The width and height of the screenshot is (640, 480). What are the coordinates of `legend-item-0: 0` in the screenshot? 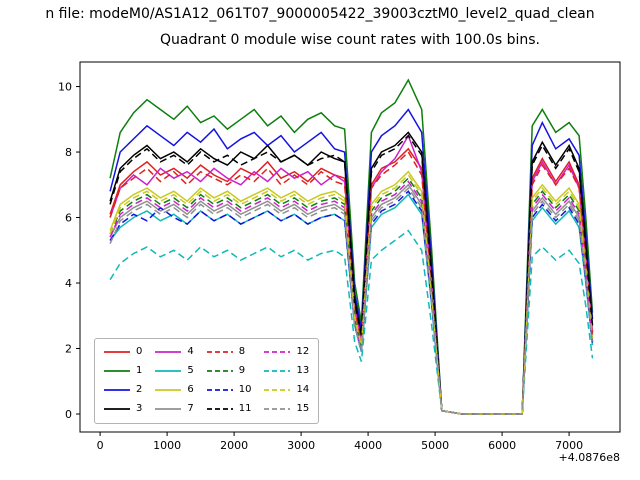 It's located at (123, 352).